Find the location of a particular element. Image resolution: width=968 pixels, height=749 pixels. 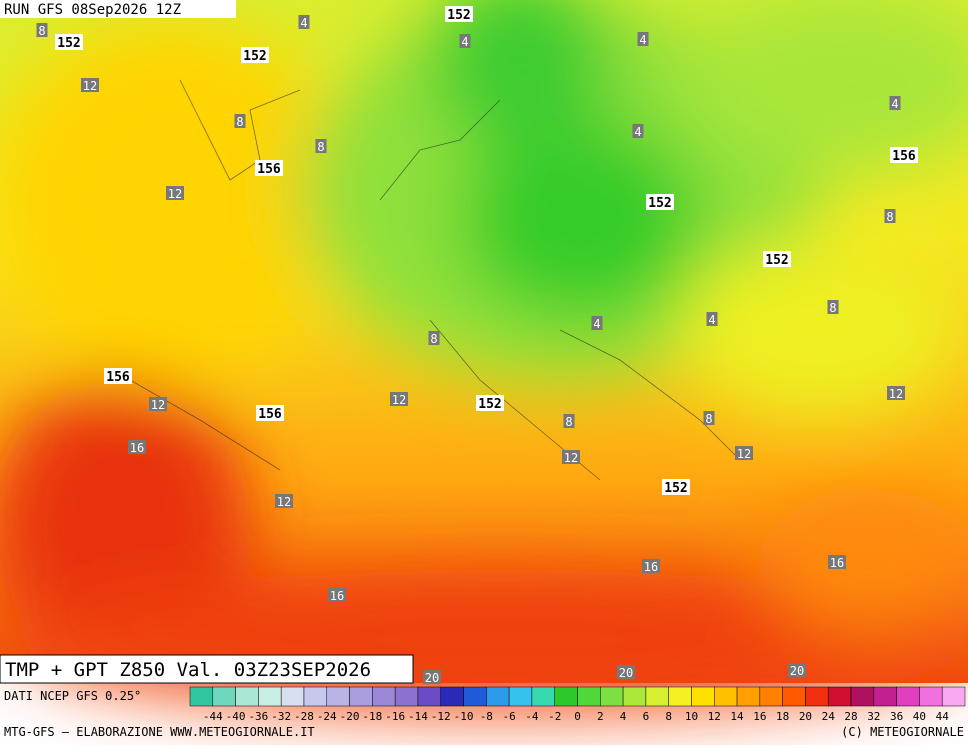

scale-label: 20 is located at coordinates (805, 716).